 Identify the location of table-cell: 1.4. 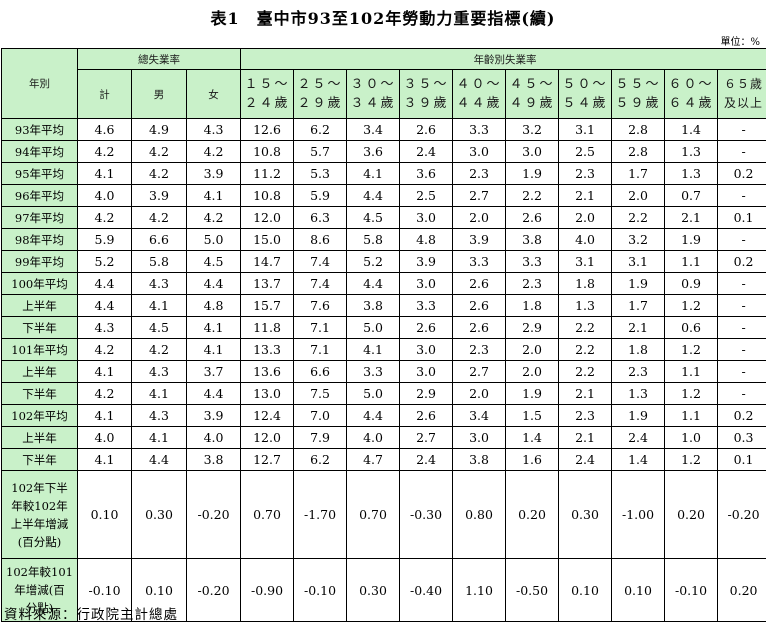
(532, 437).